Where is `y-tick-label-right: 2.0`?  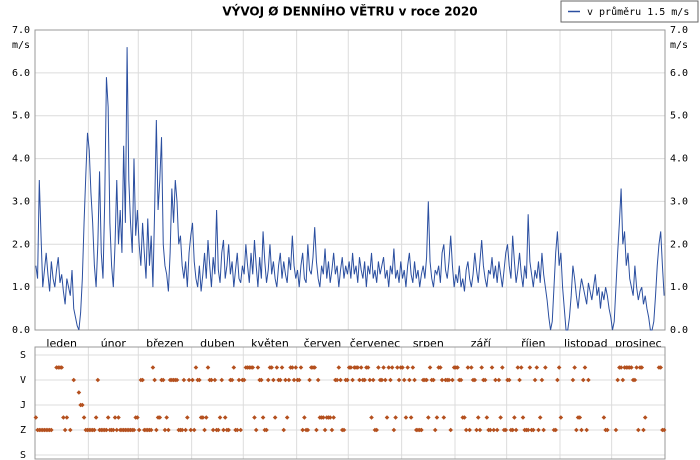
y-tick-label-right: 2.0 is located at coordinates (679, 244).